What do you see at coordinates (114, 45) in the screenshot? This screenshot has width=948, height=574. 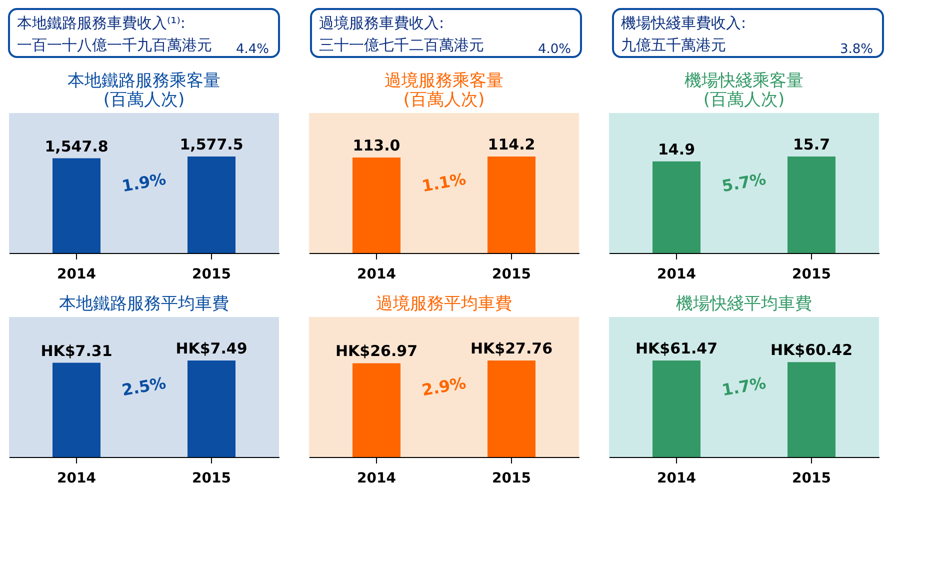 I see `text: 一百一十八億一千九百萬港元` at bounding box center [114, 45].